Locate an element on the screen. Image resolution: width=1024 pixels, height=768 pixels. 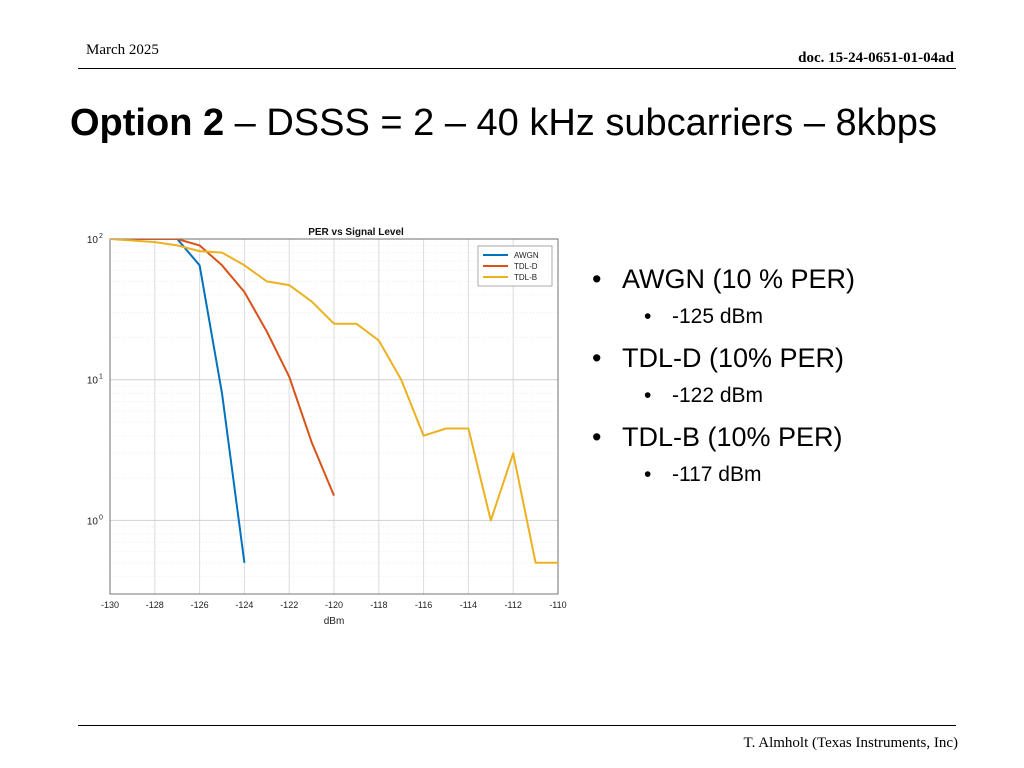
bullet-tdl-d-value: -122 dBm is located at coordinates (792, 396).